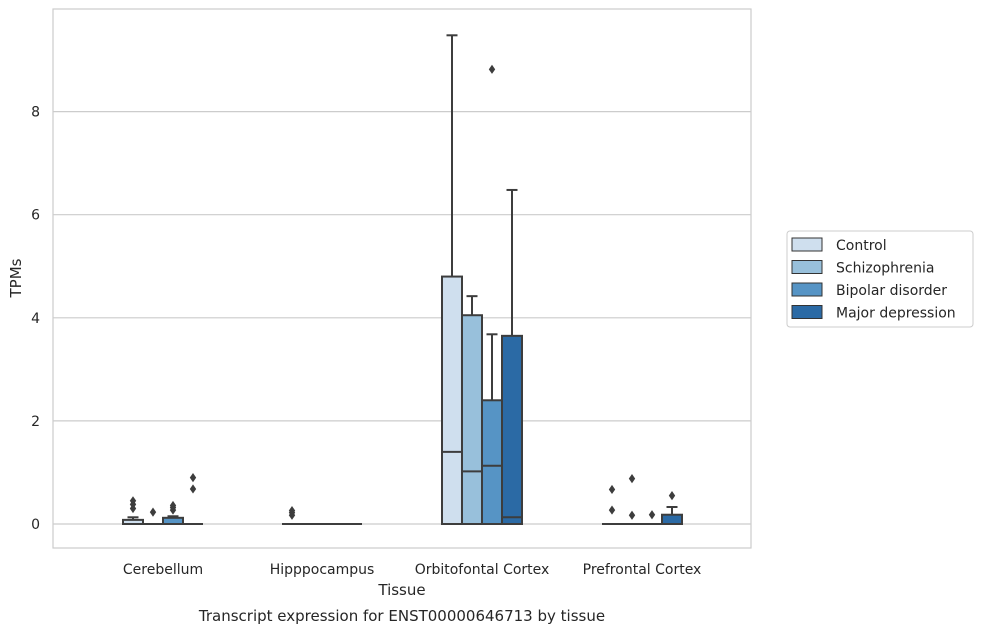  What do you see at coordinates (35, 113) in the screenshot?
I see `y-tick-label: 8` at bounding box center [35, 113].